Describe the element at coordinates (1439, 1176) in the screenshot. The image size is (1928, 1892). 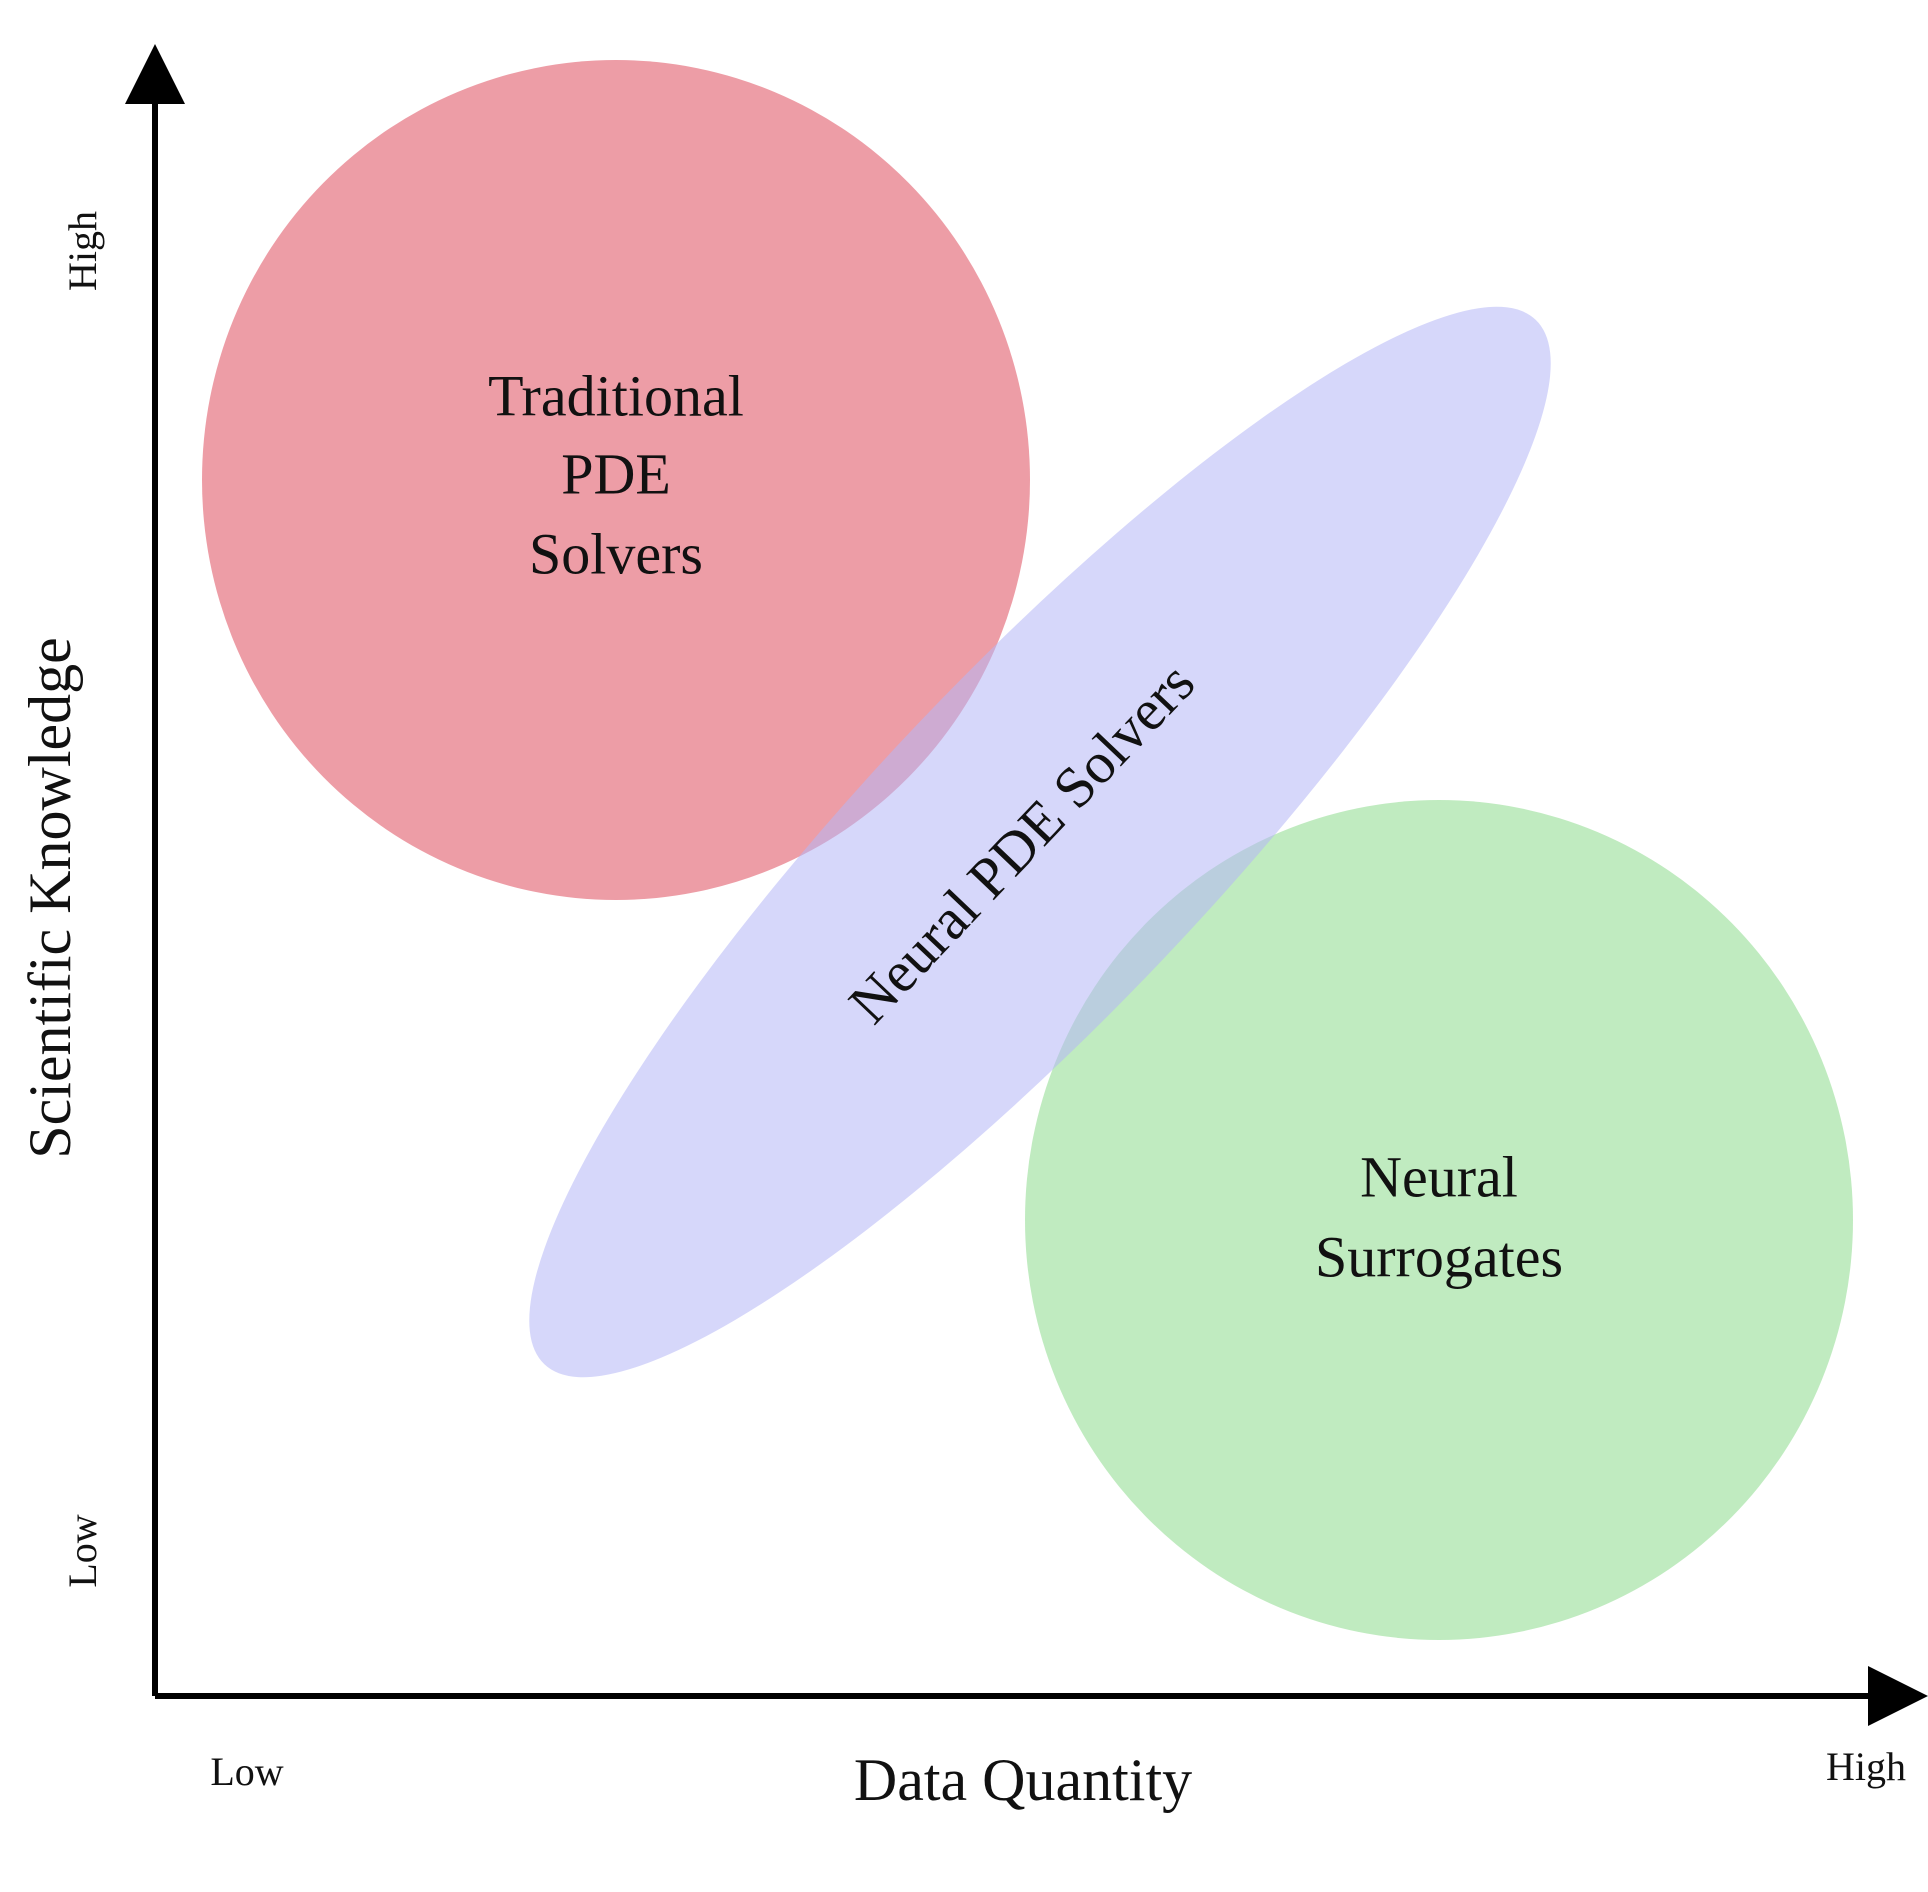
I see `region-label: Neural` at that location.